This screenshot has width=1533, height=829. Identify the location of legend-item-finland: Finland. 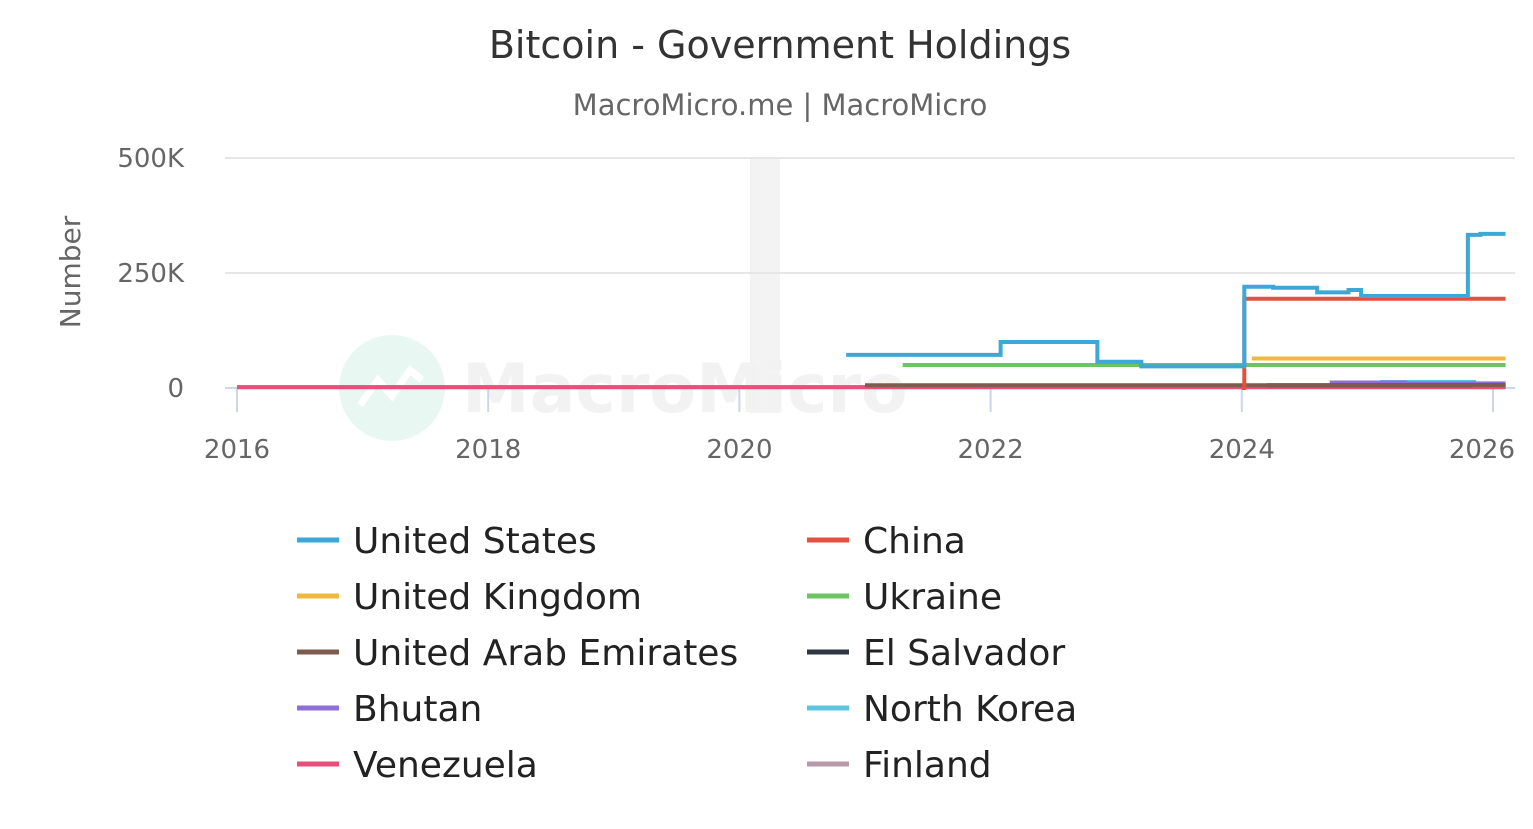
(899, 765).